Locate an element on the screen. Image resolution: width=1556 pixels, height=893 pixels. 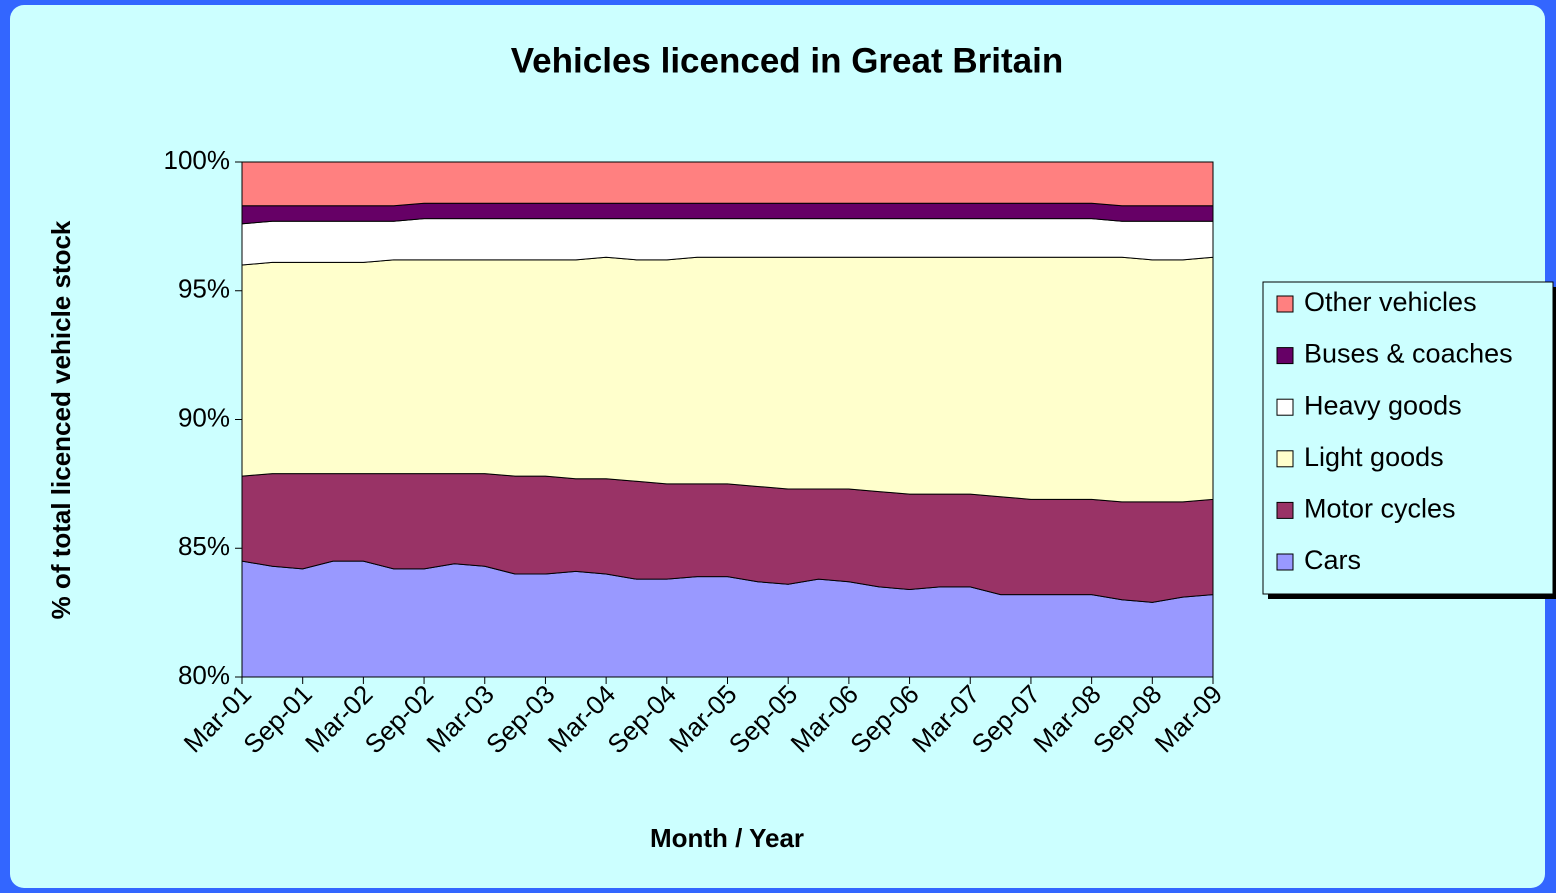
legend-label: Cars is located at coordinates (1332, 560).